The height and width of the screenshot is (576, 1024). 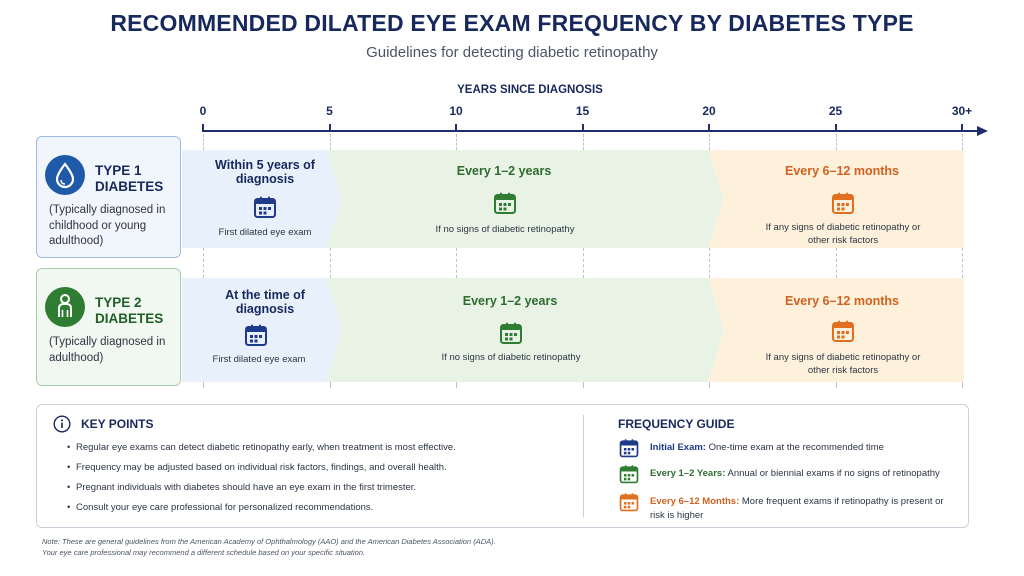 What do you see at coordinates (582, 111) in the screenshot?
I see `tick-label: 15` at bounding box center [582, 111].